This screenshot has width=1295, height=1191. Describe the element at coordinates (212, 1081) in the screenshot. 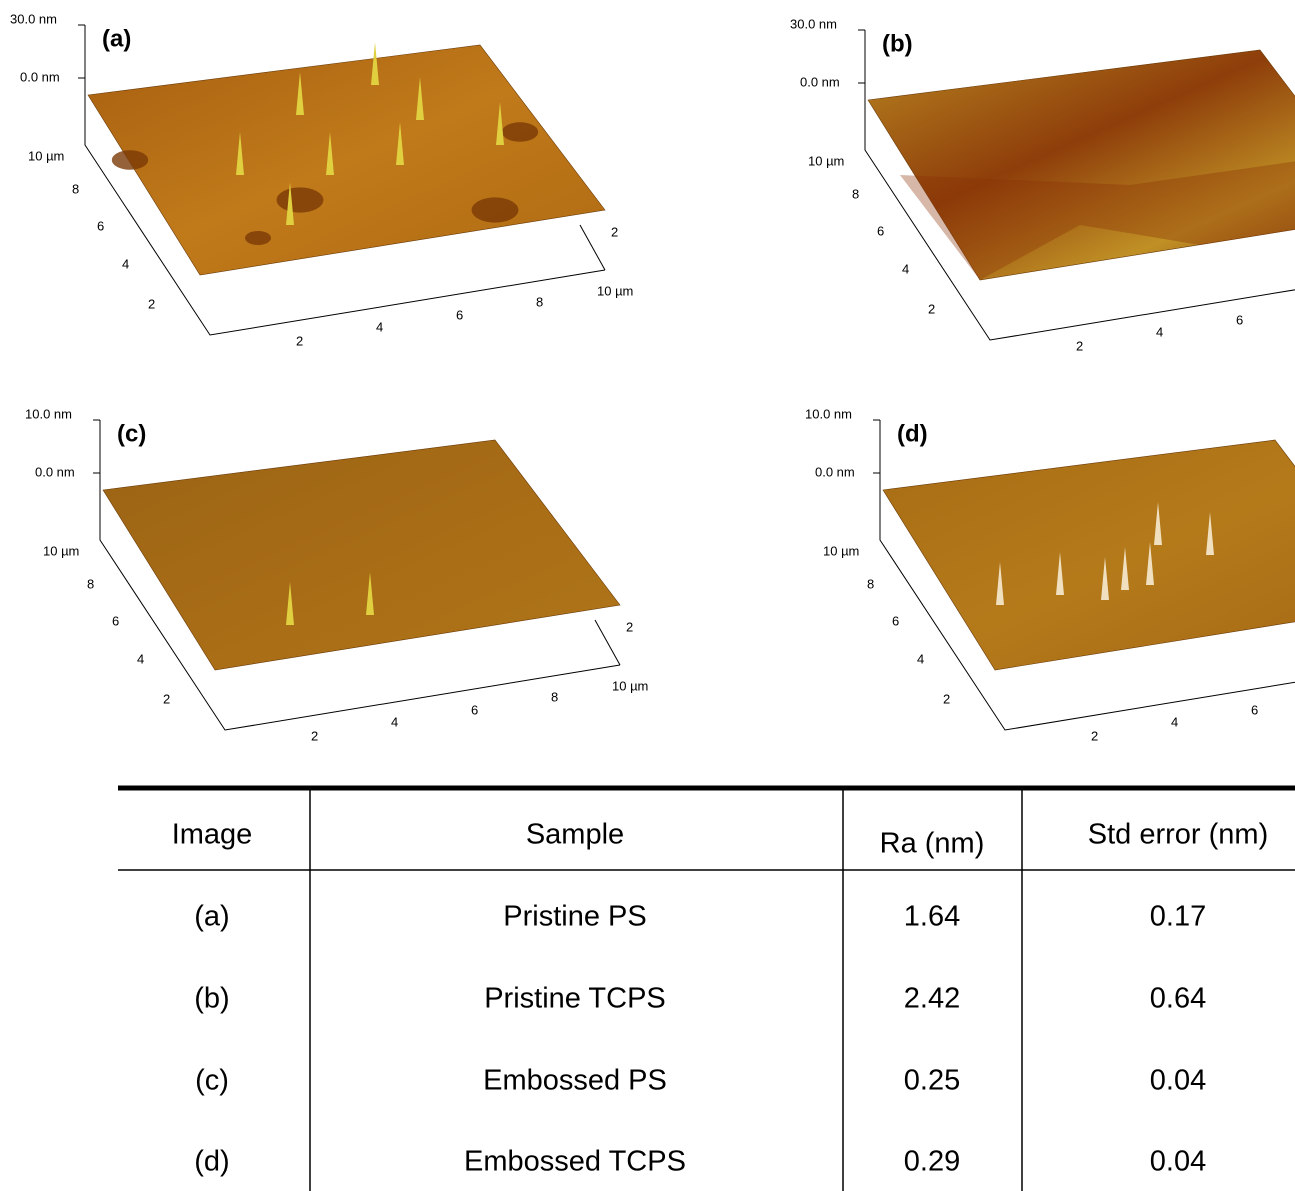

I see `table-cell: (c)` at that location.